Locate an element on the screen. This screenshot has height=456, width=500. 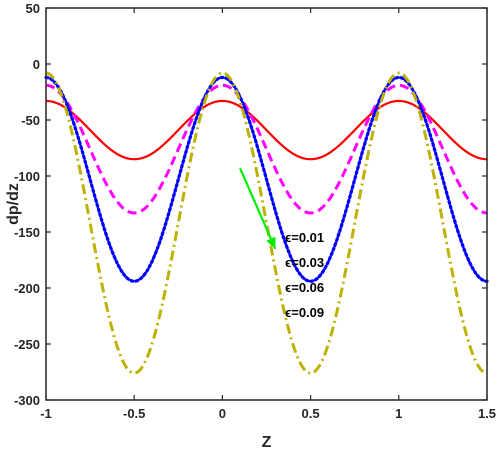
y-tick-label: -50 is located at coordinates (30, 120).